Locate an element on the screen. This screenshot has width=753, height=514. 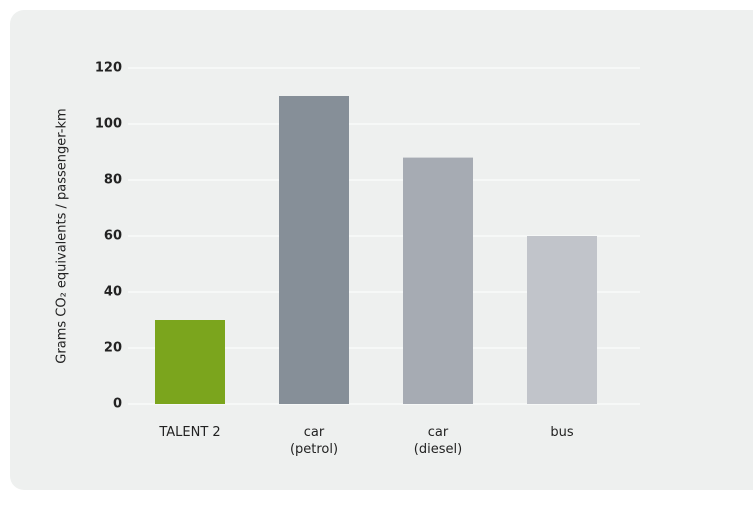
y-tick-label: 40 is located at coordinates (113, 292).